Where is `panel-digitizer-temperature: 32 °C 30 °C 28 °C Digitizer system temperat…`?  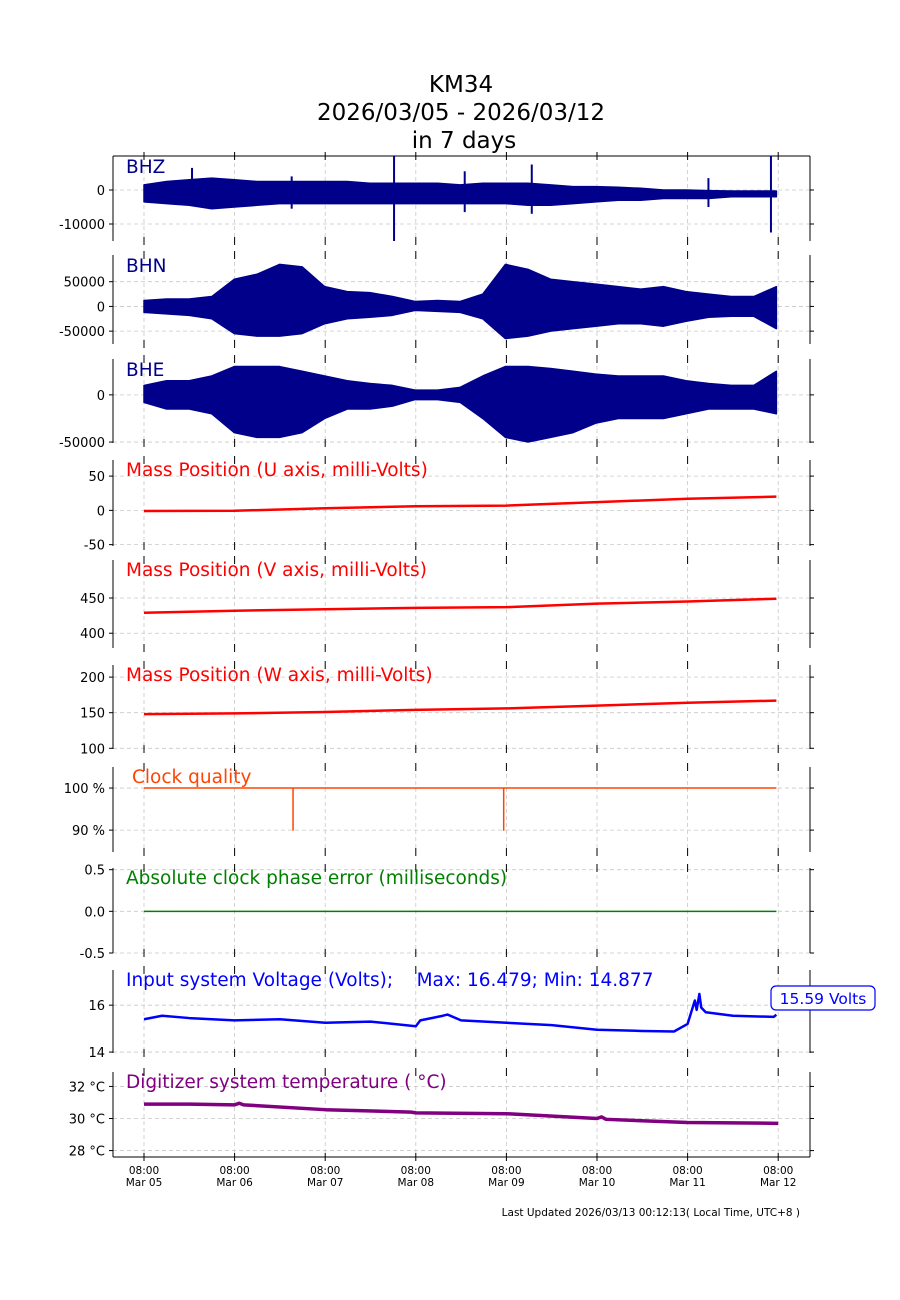 panel-digitizer-temperature: 32 °C 30 °C 28 °C Digitizer system temperat… is located at coordinates (441, 1114).